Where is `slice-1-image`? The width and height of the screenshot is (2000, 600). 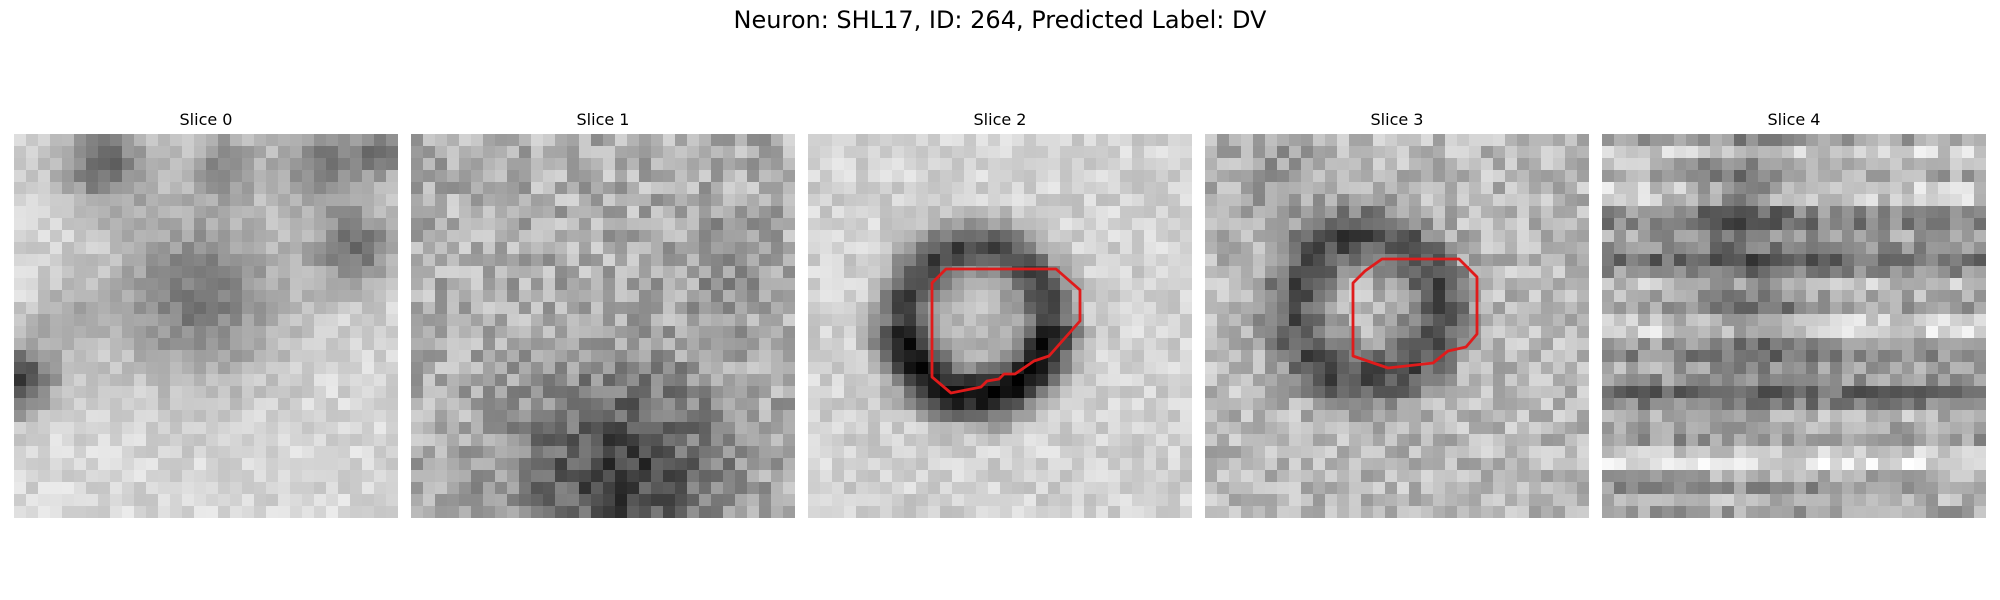 slice-1-image is located at coordinates (603, 326).